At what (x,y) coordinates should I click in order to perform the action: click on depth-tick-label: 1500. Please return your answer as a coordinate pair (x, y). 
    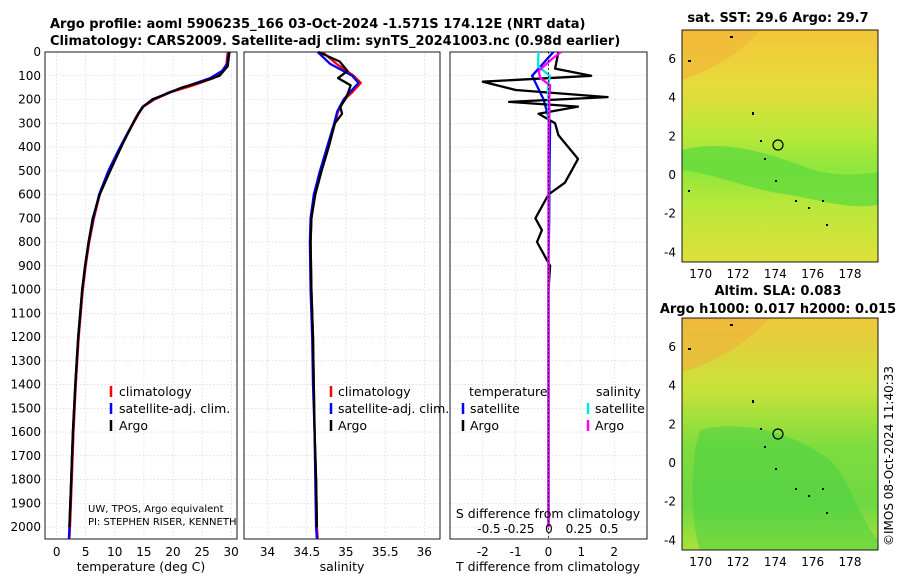
    Looking at the image, I should click on (25, 408).